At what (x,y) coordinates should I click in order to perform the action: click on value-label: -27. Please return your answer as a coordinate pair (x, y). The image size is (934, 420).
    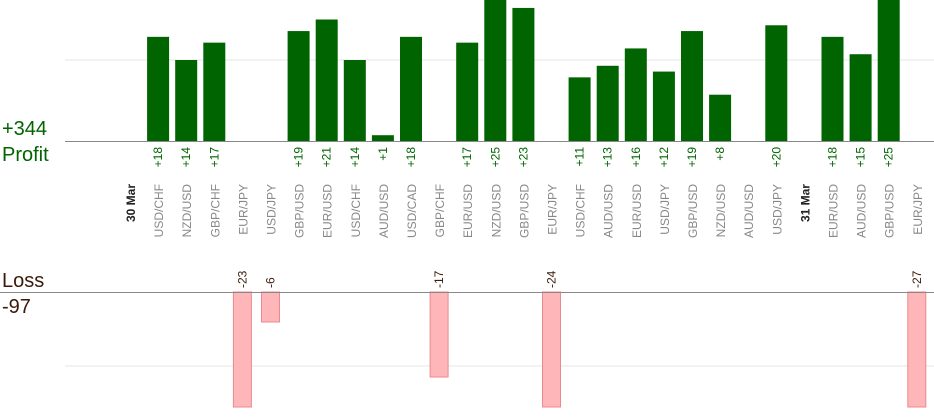
    Looking at the image, I should click on (917, 279).